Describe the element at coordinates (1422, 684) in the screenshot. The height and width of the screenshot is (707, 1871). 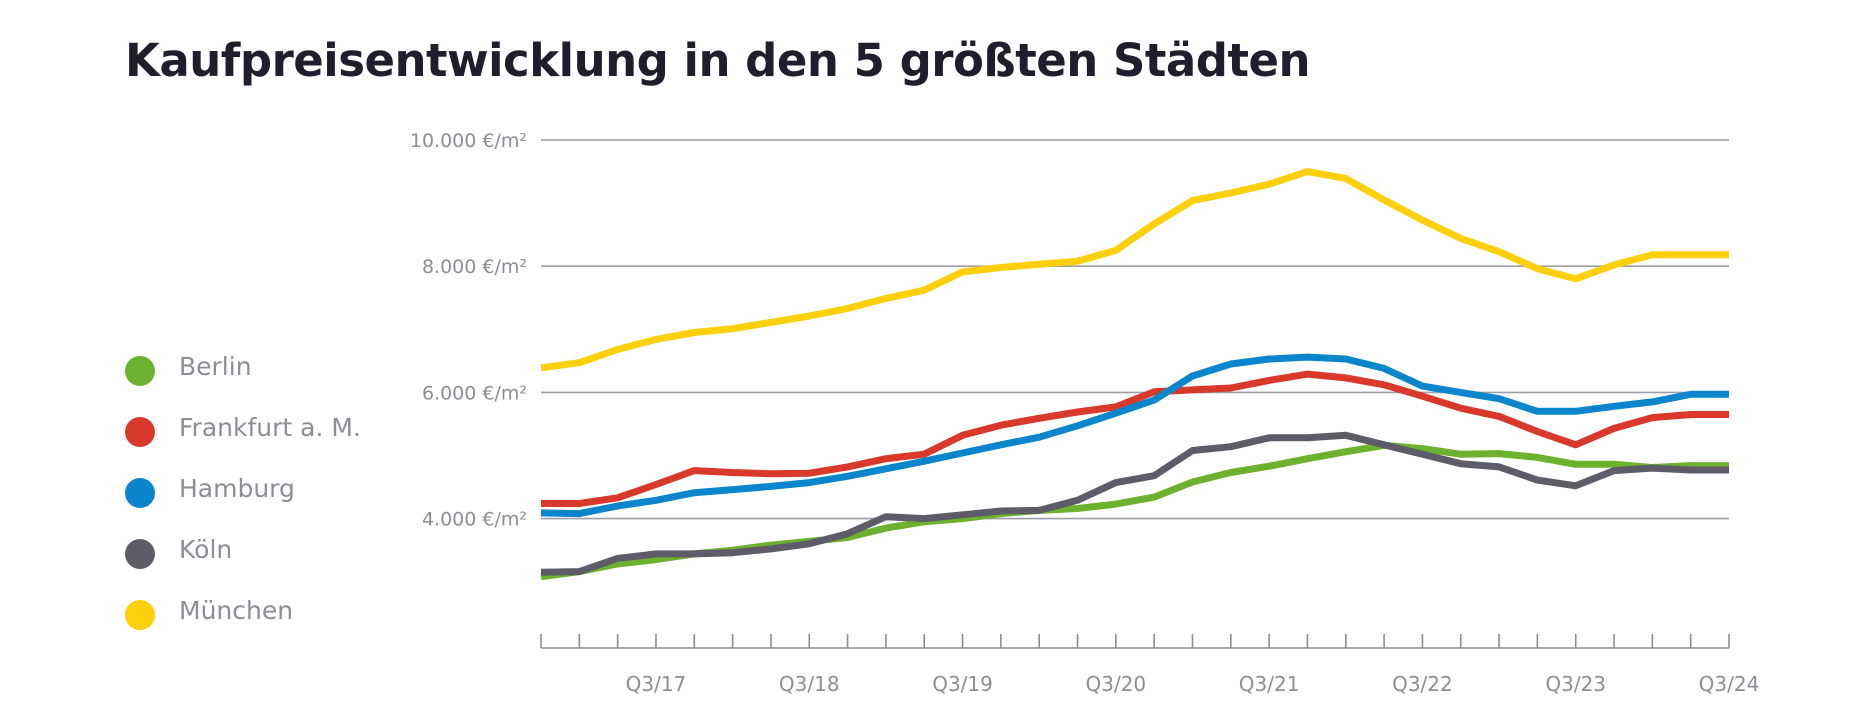
I see `x-tick-label: Q3/22` at that location.